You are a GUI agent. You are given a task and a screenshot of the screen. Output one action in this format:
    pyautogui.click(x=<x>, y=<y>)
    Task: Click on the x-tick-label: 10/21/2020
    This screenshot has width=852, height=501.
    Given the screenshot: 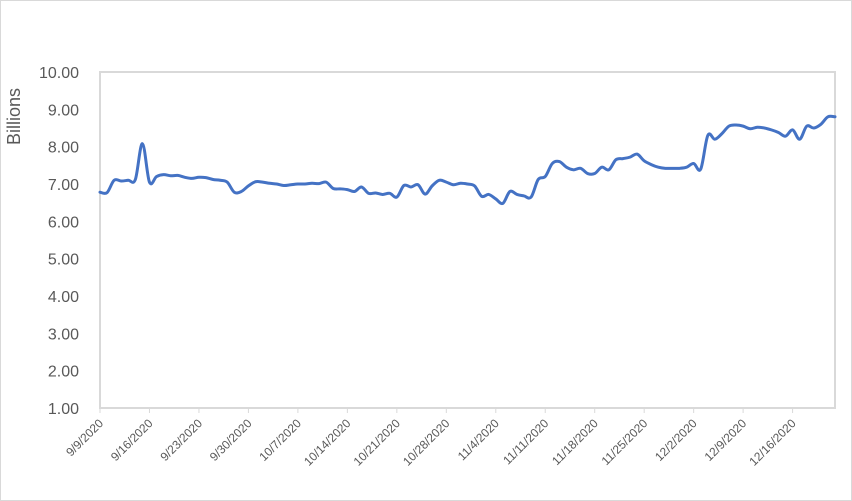 What is the action you would take?
    pyautogui.click(x=377, y=442)
    